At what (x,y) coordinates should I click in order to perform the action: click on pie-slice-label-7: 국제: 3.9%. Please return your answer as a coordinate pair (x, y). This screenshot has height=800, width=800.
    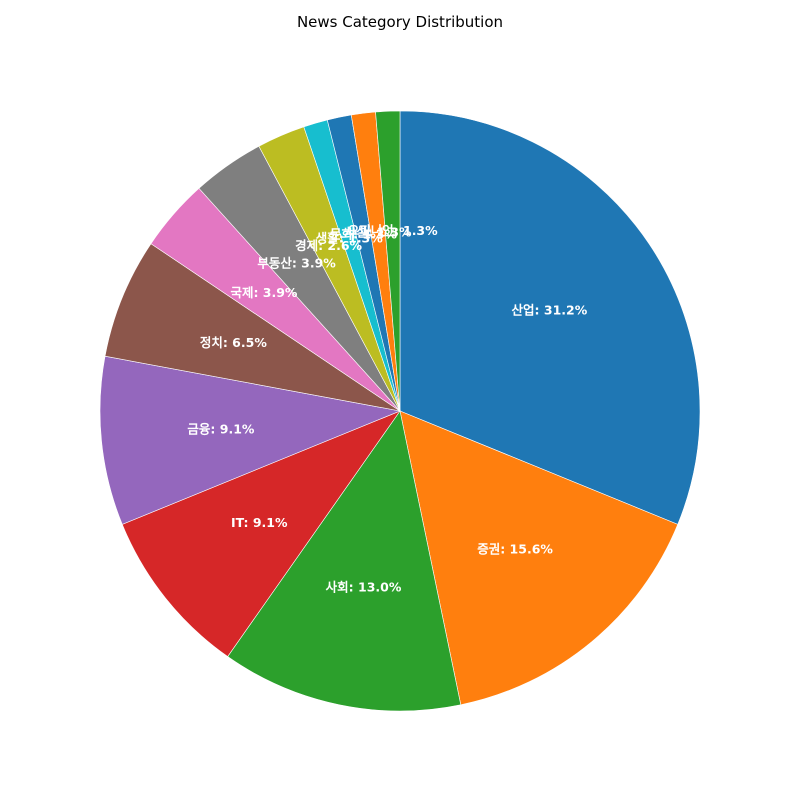
    Looking at the image, I should click on (263, 292).